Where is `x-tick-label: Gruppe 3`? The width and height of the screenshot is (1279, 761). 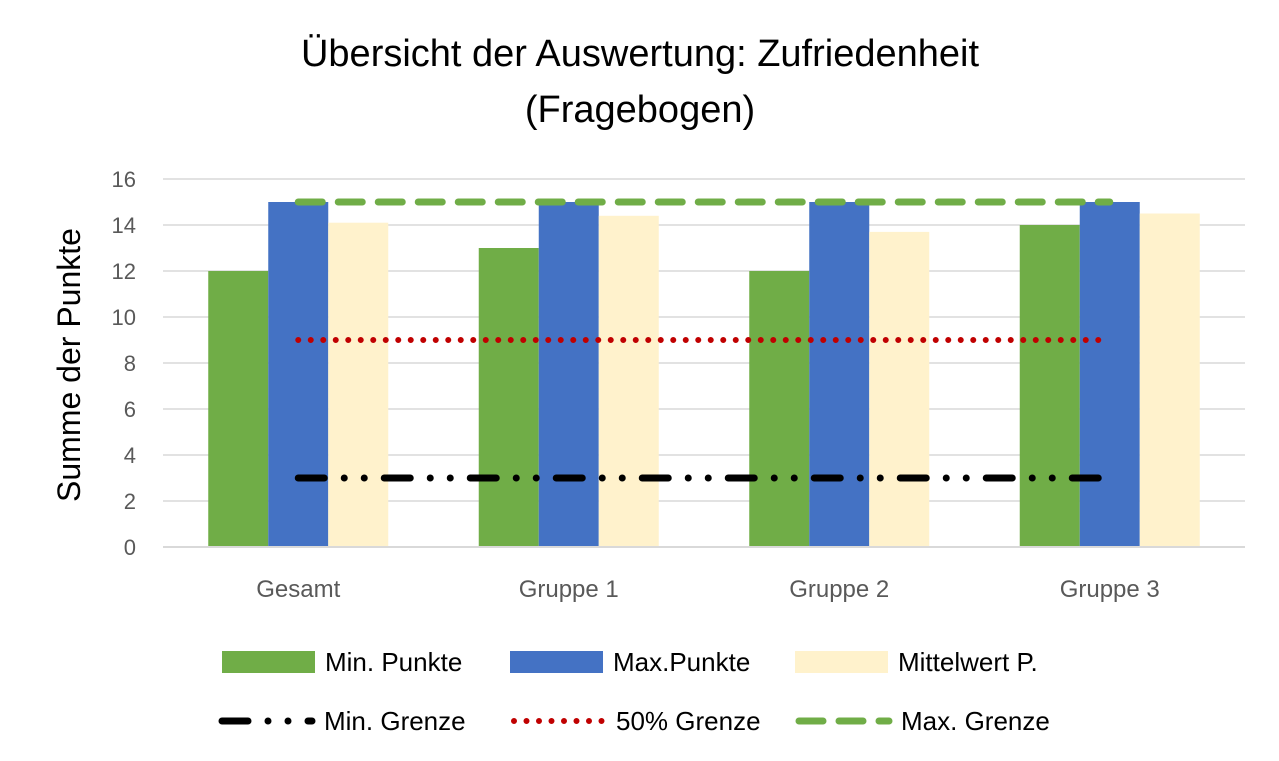
x-tick-label: Gruppe 3 is located at coordinates (1110, 589).